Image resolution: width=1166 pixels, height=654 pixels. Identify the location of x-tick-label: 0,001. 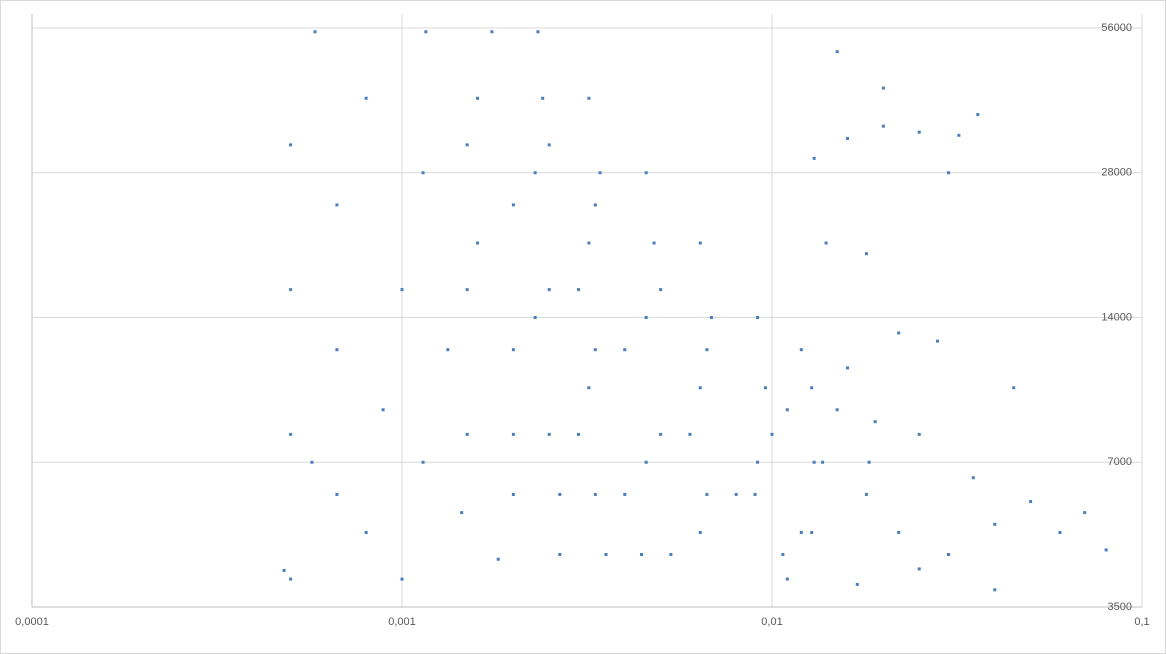
(402, 622).